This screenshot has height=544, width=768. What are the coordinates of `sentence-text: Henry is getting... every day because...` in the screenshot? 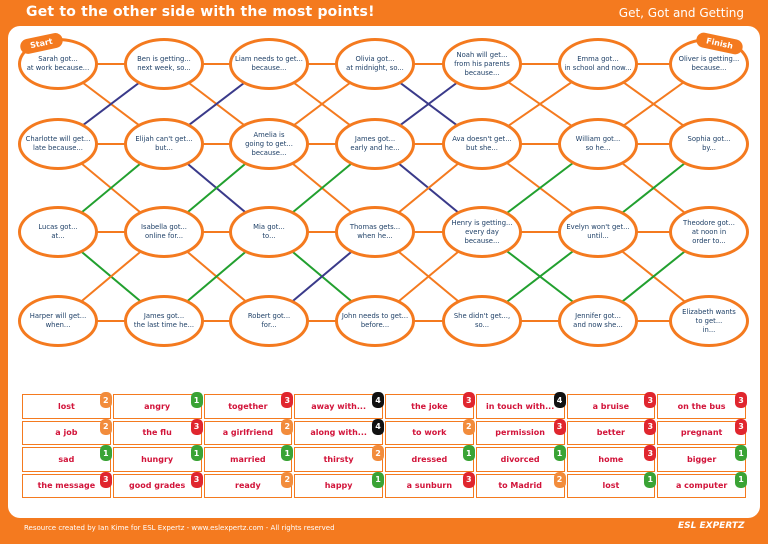 It's located at (482, 231).